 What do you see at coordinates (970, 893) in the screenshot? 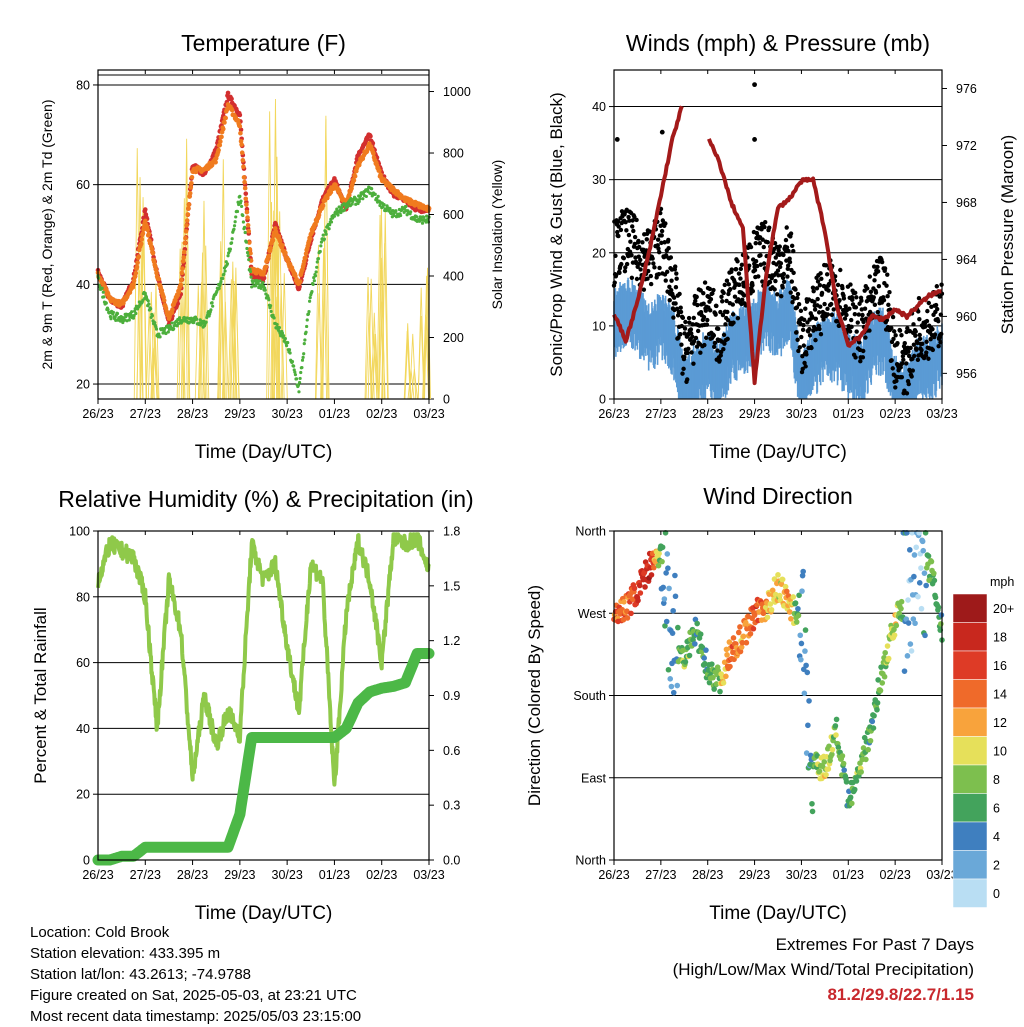
I see `legend-swatch` at bounding box center [970, 893].